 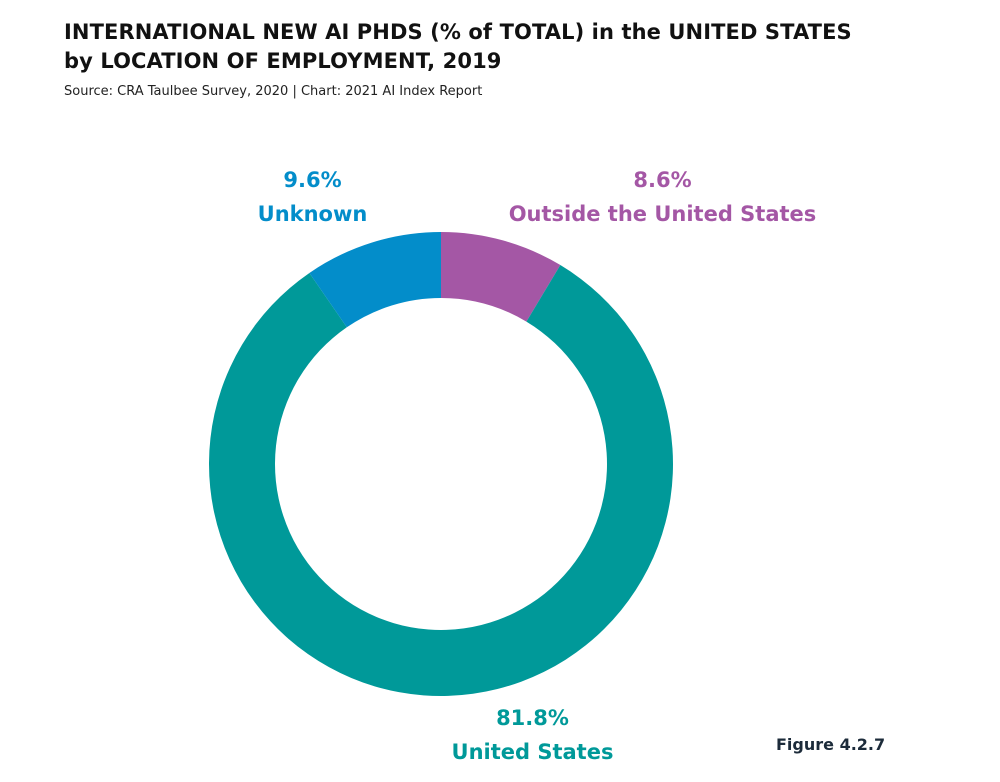 I want to click on label-united-states: 81.8% United States, so click(x=532, y=735).